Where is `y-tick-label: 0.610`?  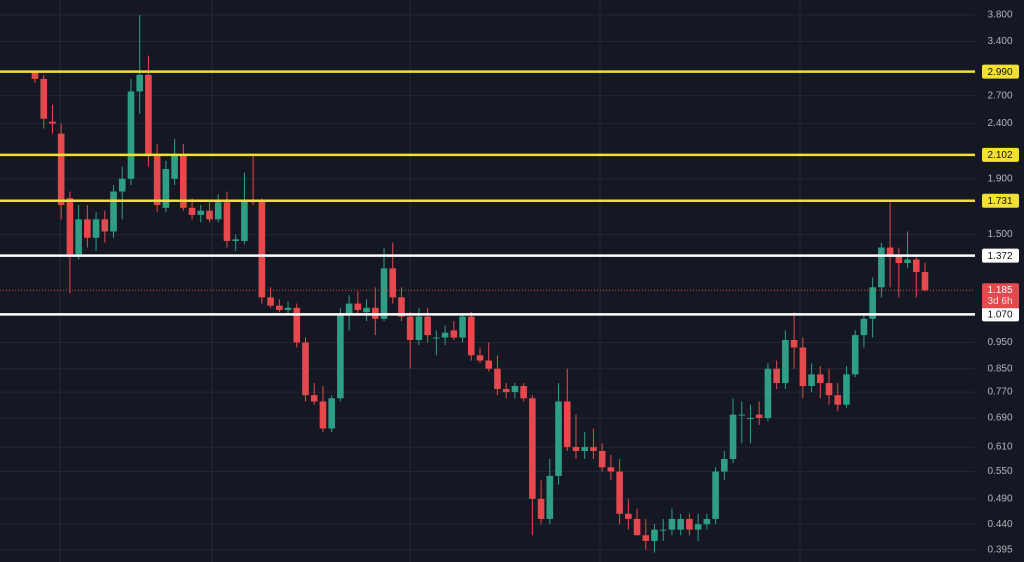 y-tick-label: 0.610 is located at coordinates (999, 447).